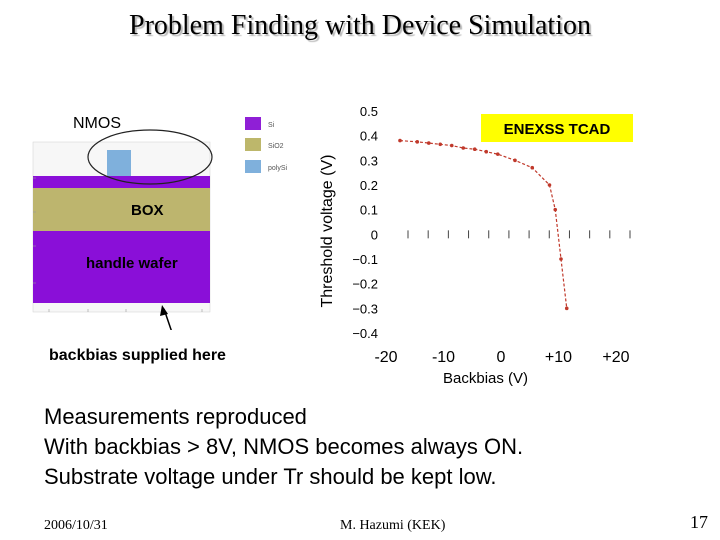 The image size is (720, 540). What do you see at coordinates (276, 146) in the screenshot?
I see `legend-sio2-label: SiO2` at bounding box center [276, 146].